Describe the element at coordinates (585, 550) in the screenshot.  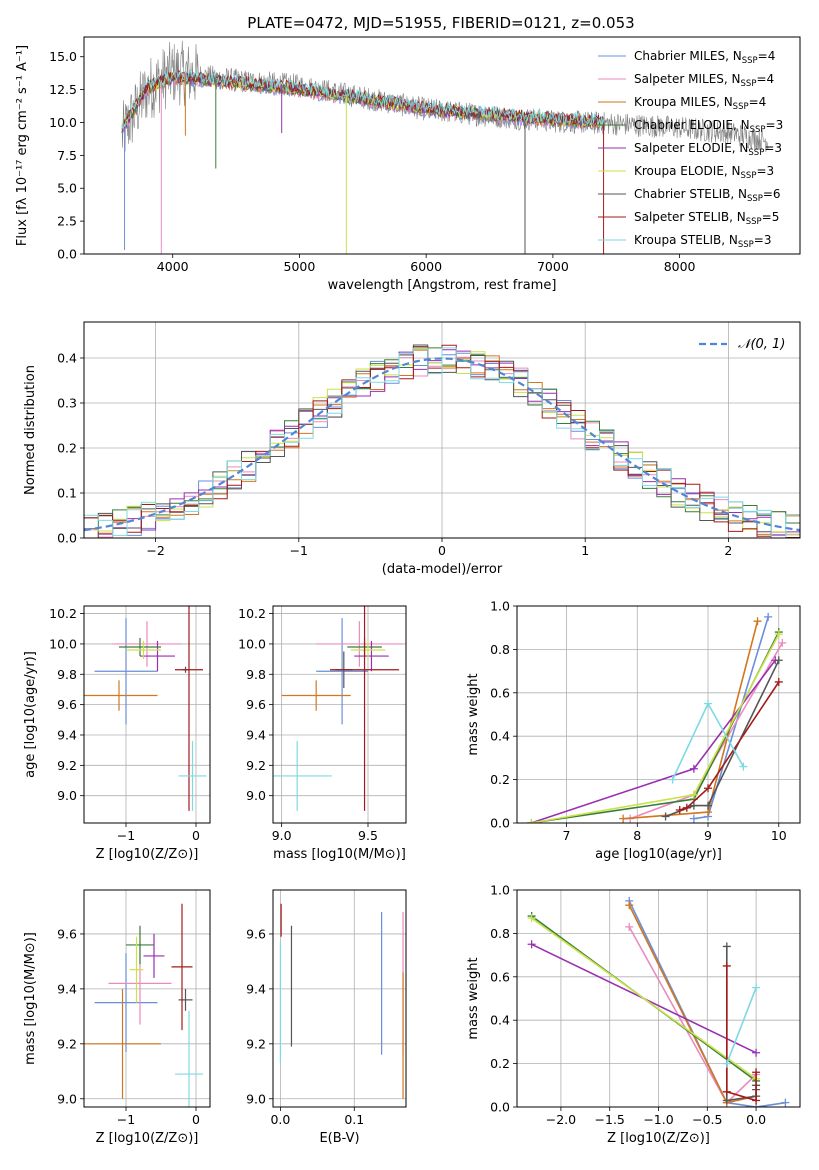
I see `x-tick-label: 1` at that location.